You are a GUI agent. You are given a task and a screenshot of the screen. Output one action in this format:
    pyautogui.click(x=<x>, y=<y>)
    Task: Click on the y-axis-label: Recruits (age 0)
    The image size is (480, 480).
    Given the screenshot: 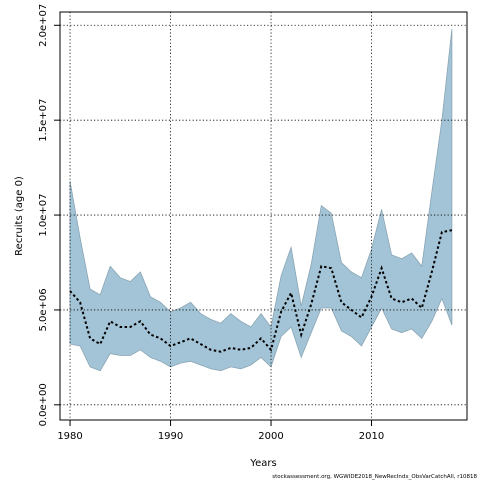 What is the action you would take?
    pyautogui.click(x=19, y=216)
    